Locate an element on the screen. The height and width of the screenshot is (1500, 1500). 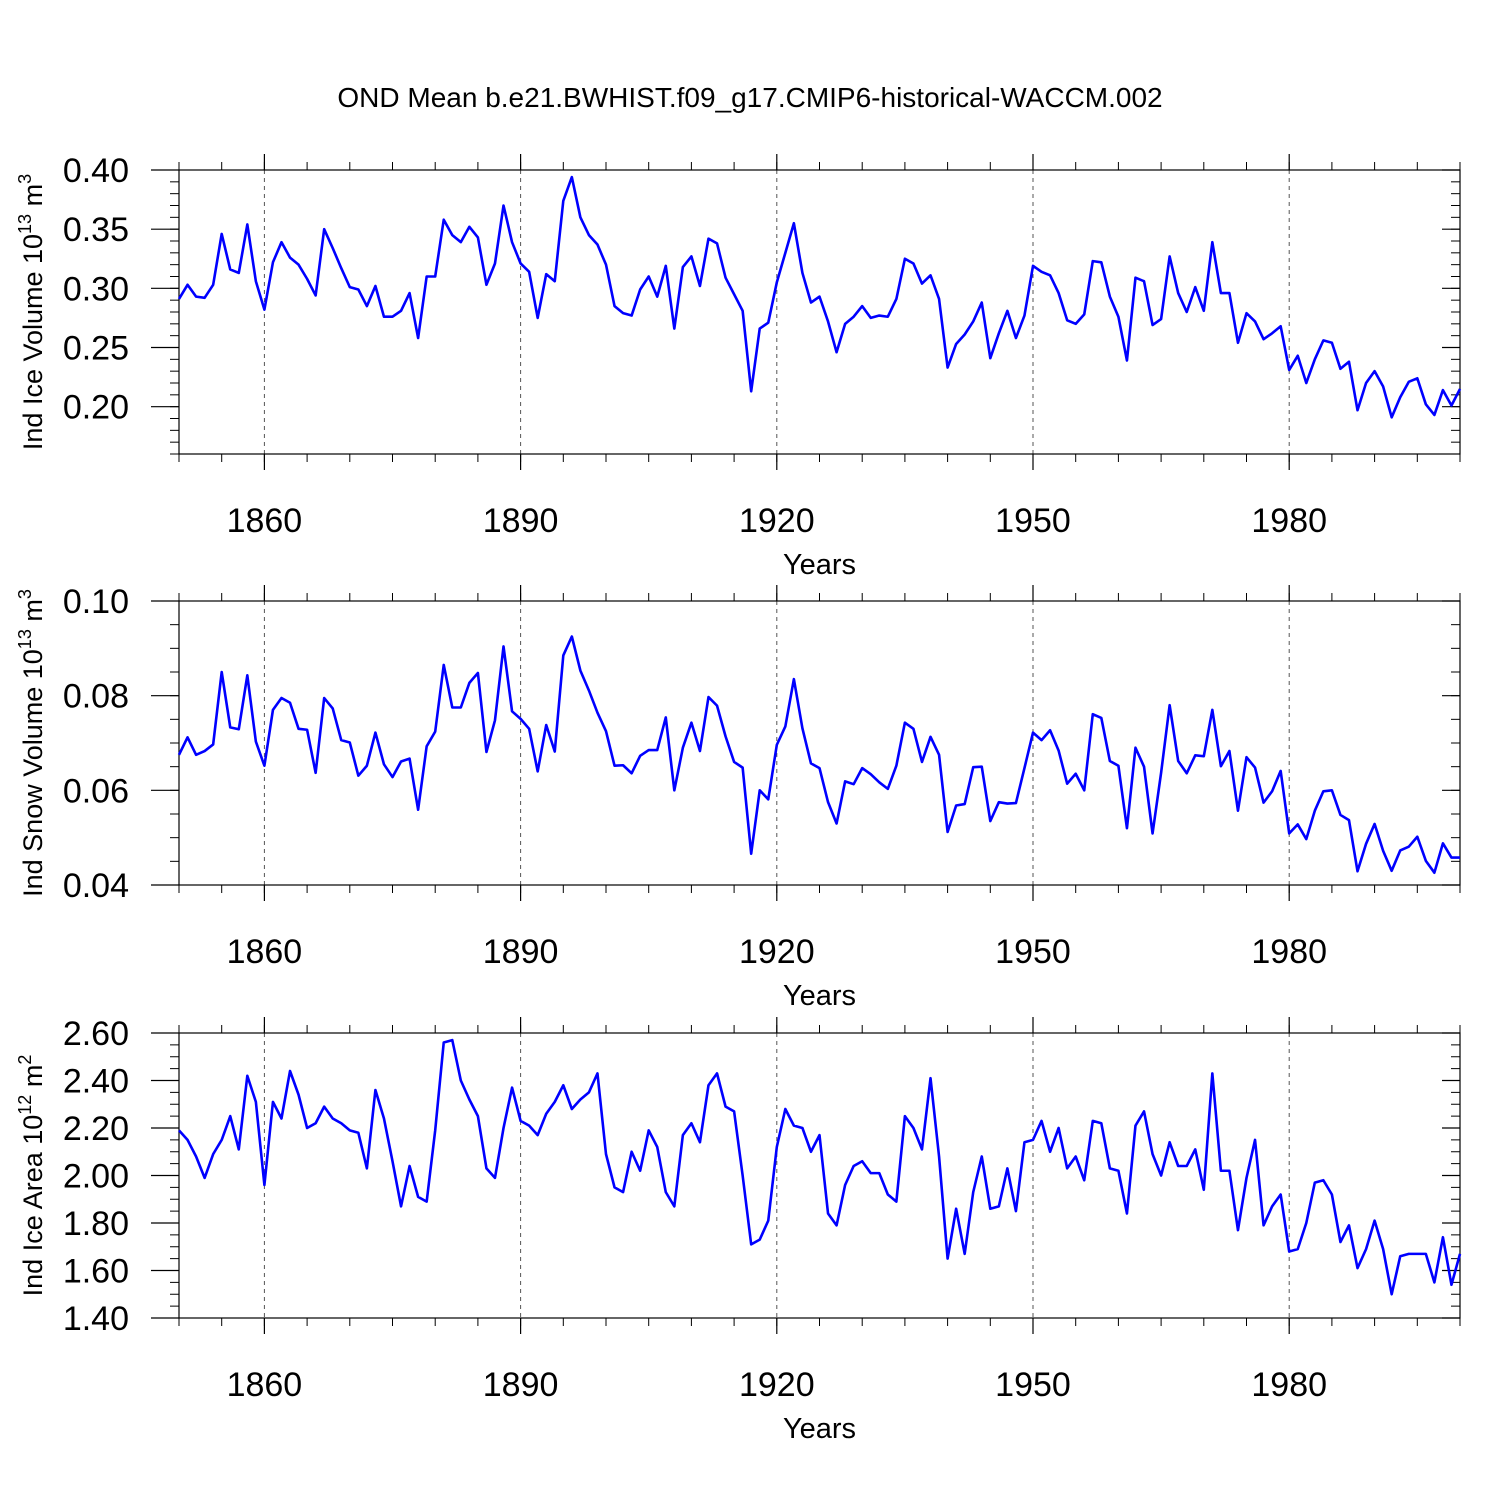
y-tick-label: 0.08 is located at coordinates (96, 697).